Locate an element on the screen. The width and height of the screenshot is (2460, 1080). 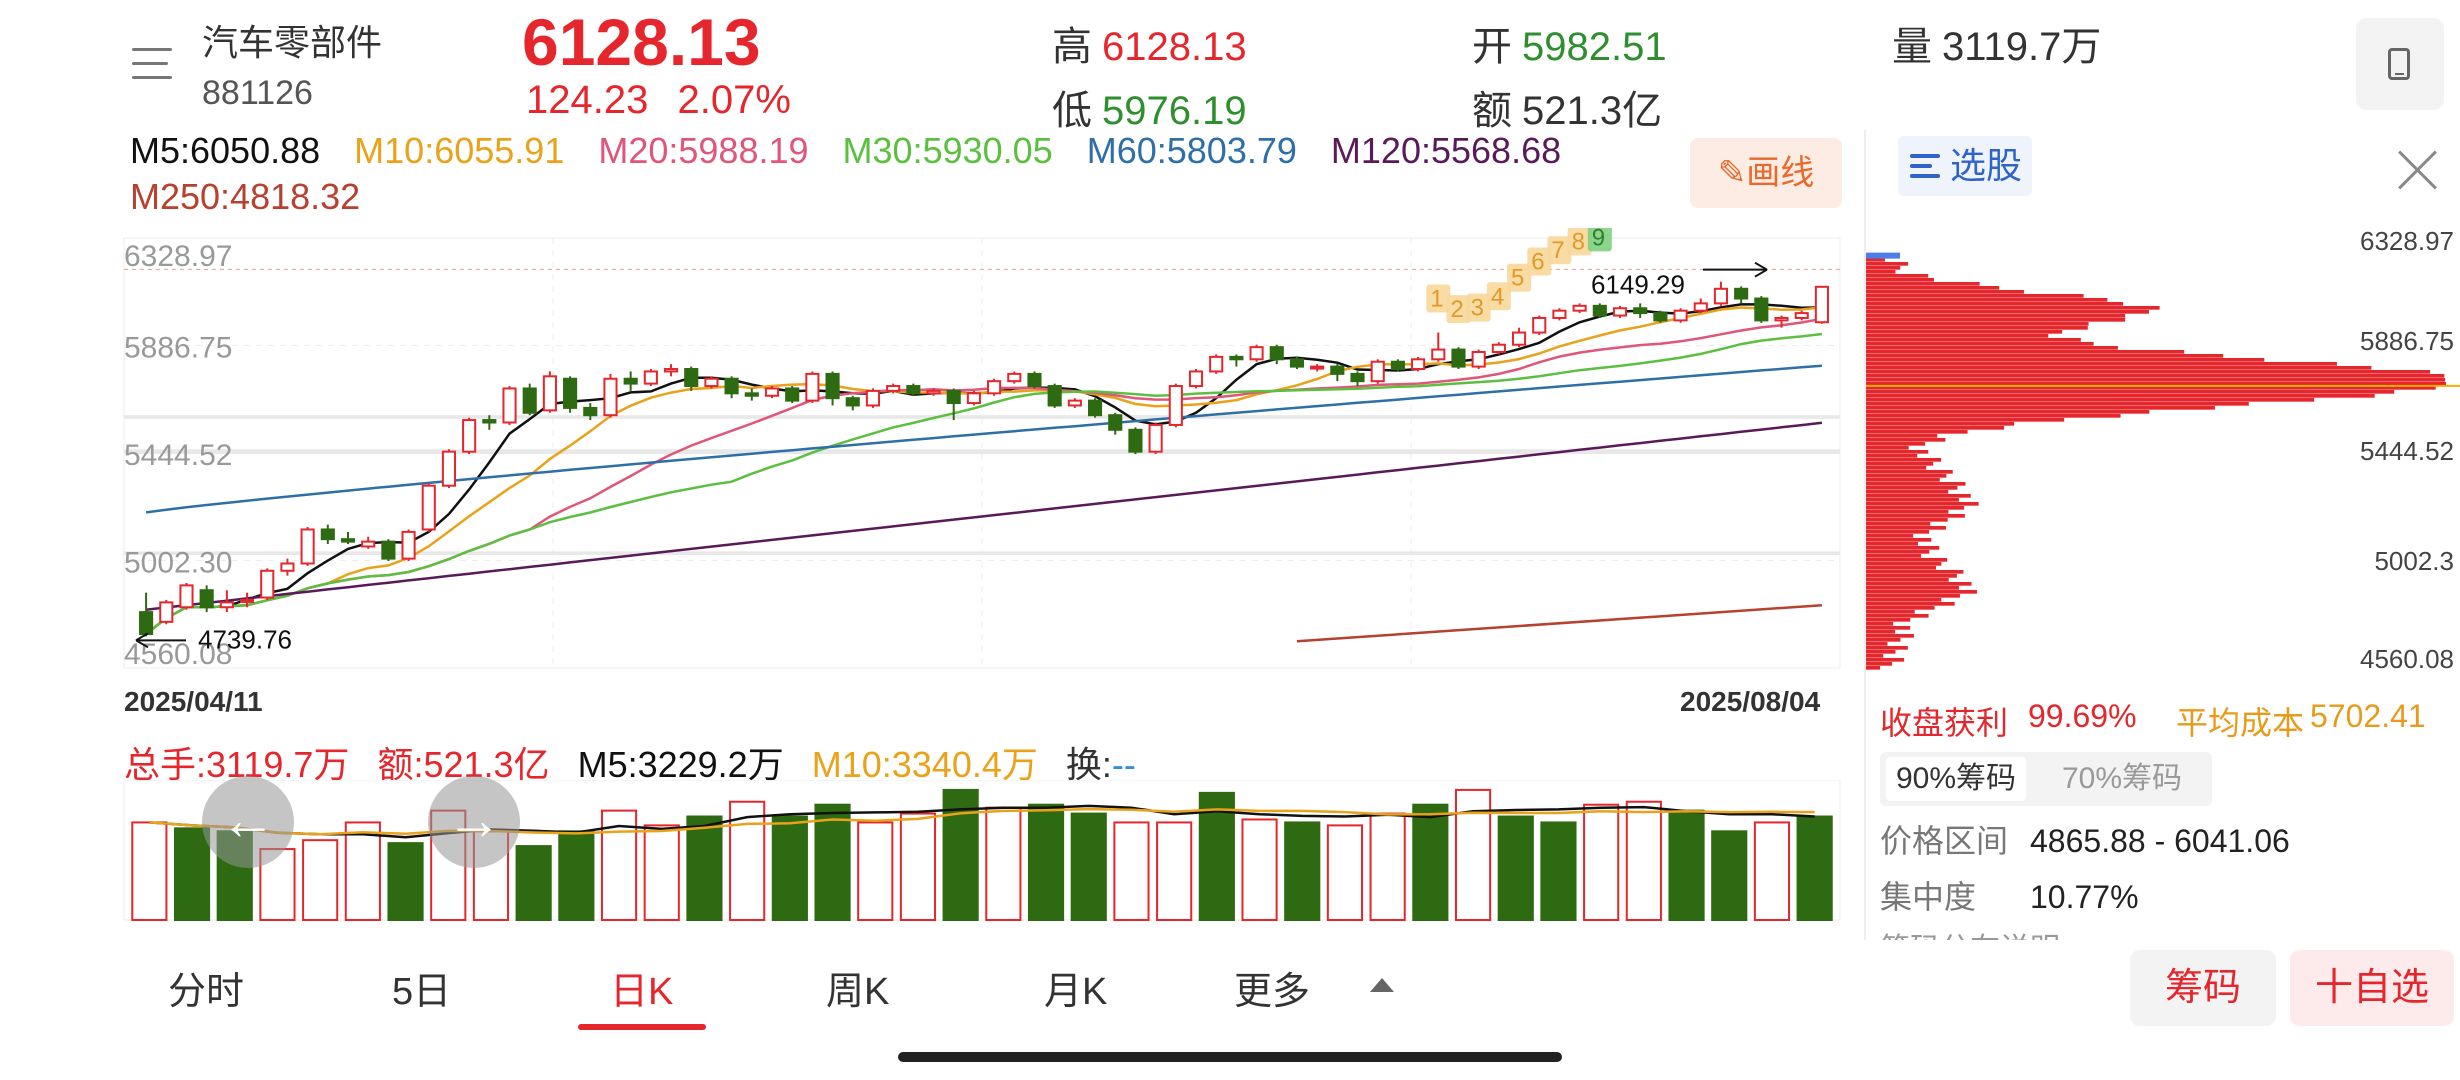
y-tick-label: 5444.52 is located at coordinates (178, 455).